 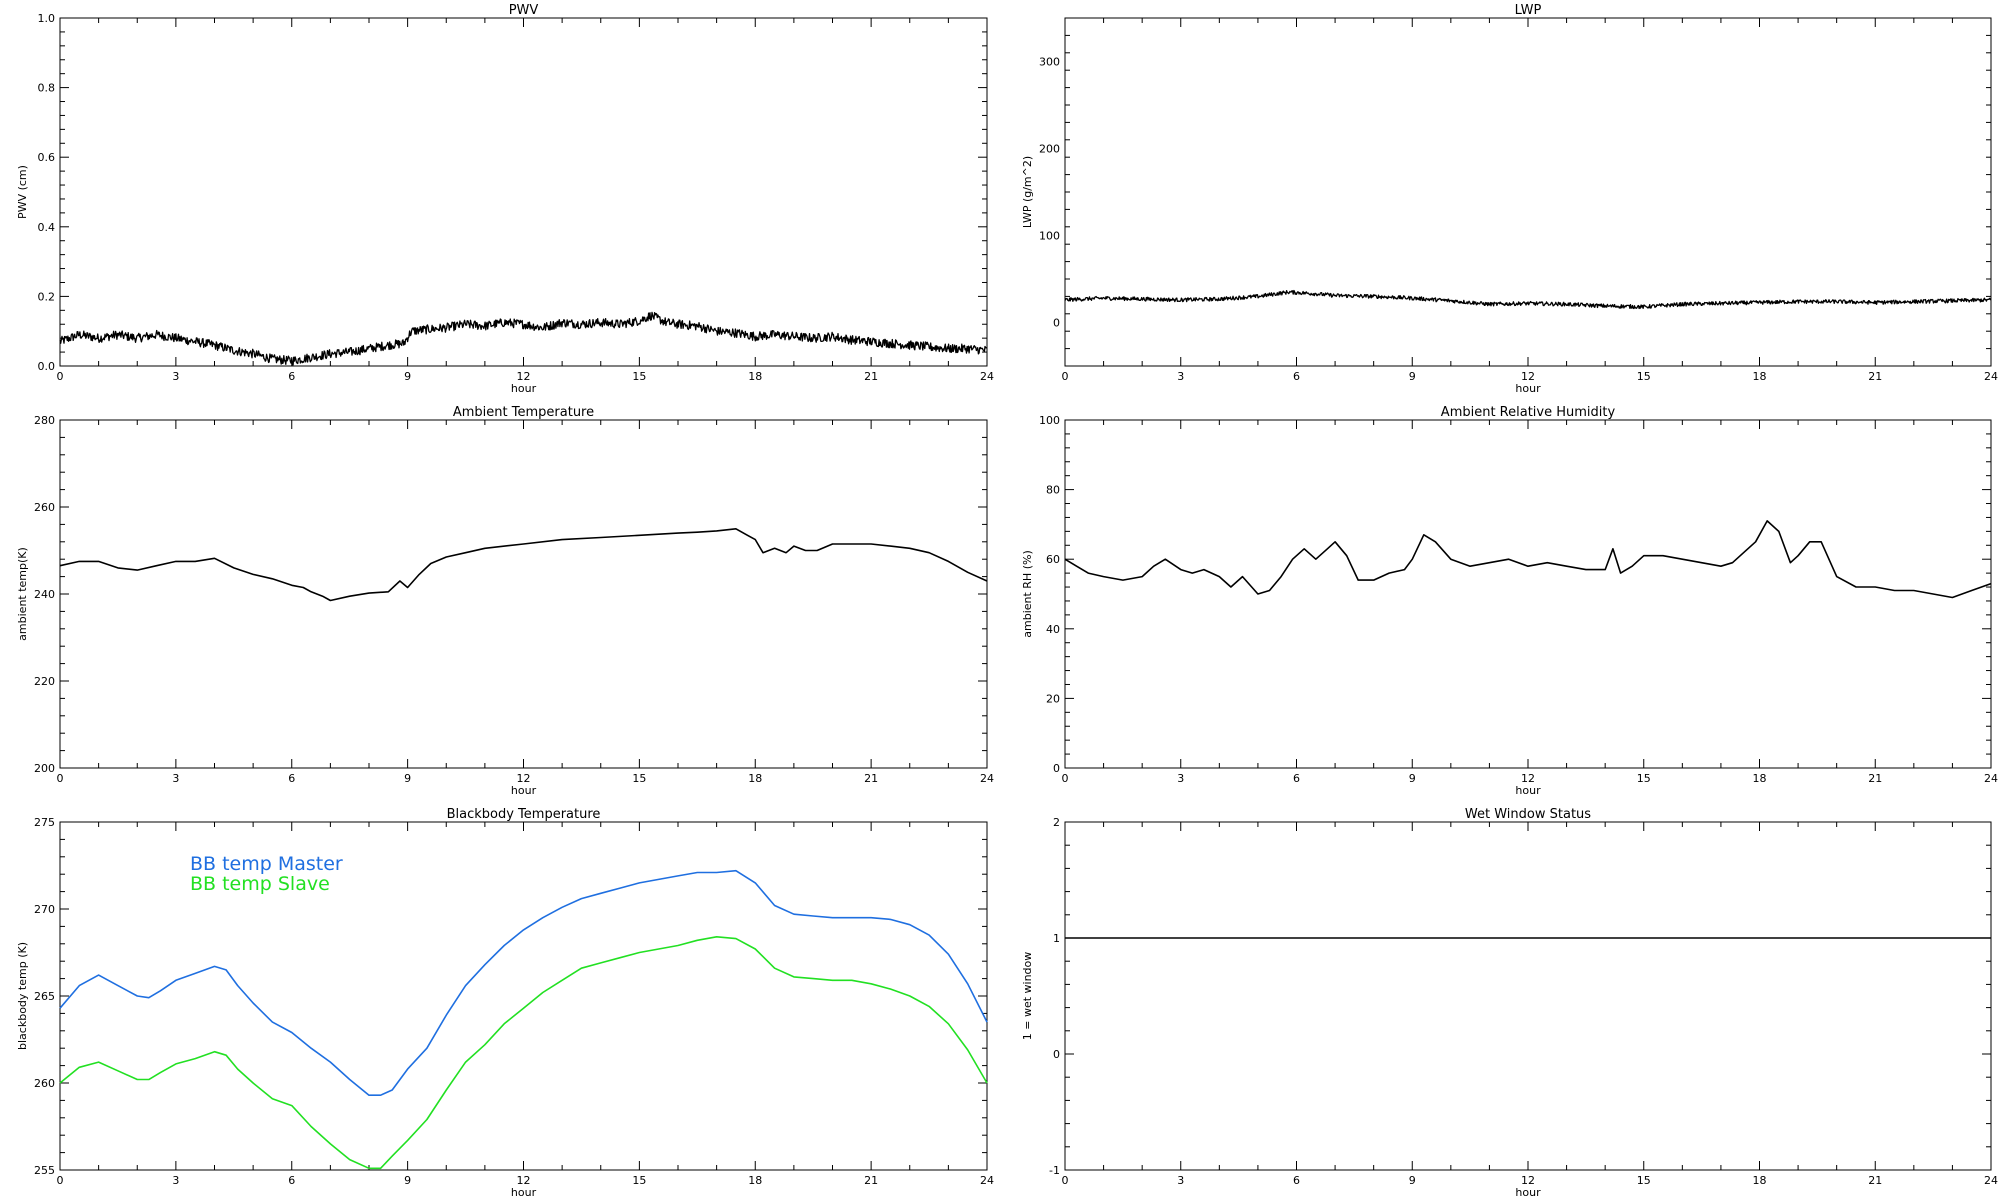 What do you see at coordinates (266, 864) in the screenshot?
I see `legend-entry-1: BB temp Master` at bounding box center [266, 864].